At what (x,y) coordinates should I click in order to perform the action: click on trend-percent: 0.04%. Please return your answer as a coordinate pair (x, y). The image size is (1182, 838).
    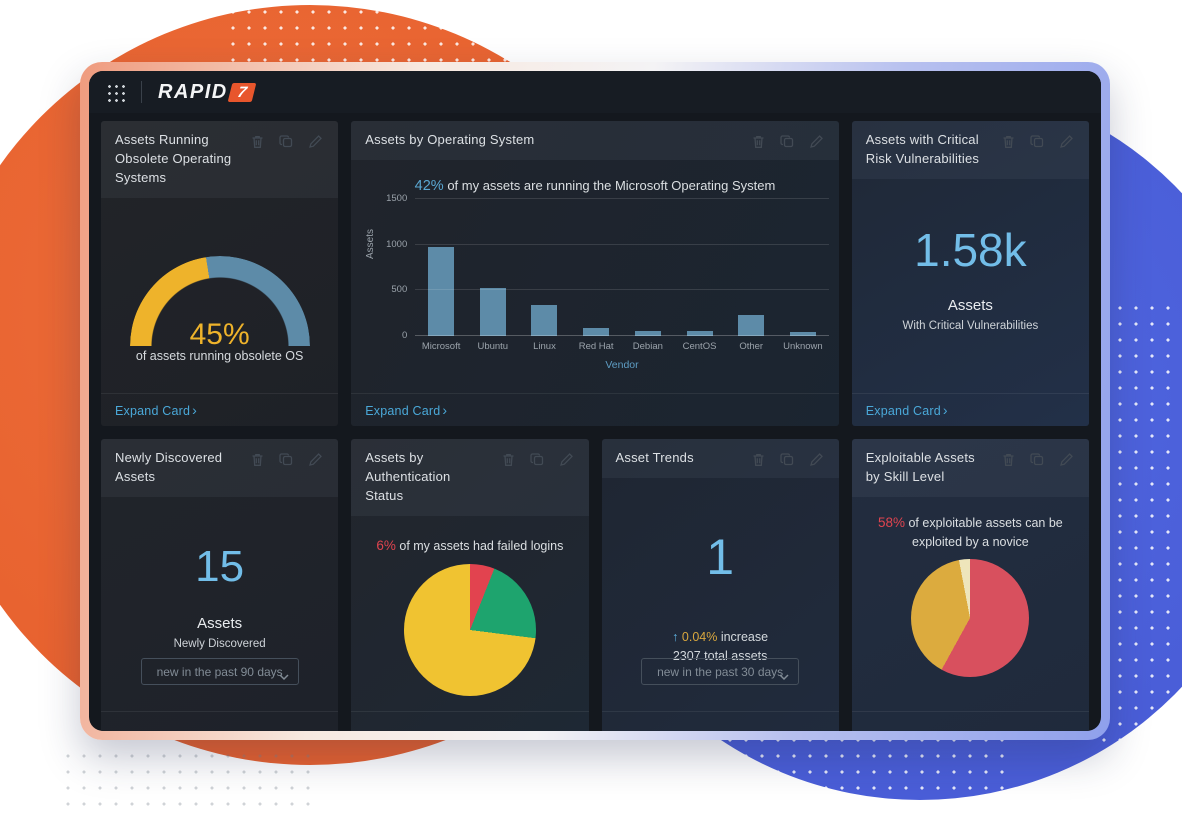
    Looking at the image, I should click on (699, 637).